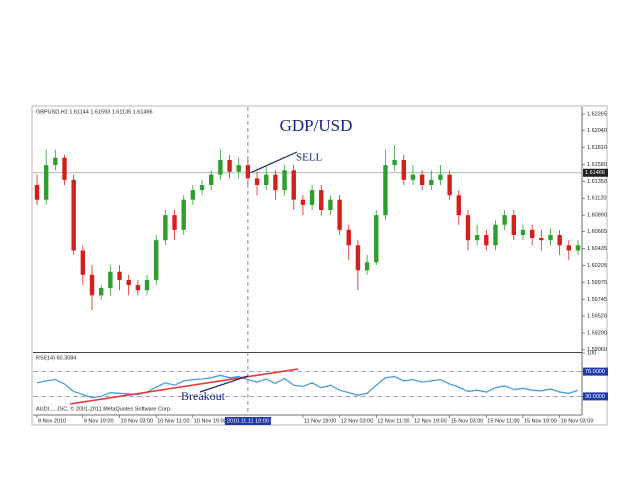  Describe the element at coordinates (577, 421) in the screenshot. I see `x-tick-label: 16 Nov 03:00` at that location.